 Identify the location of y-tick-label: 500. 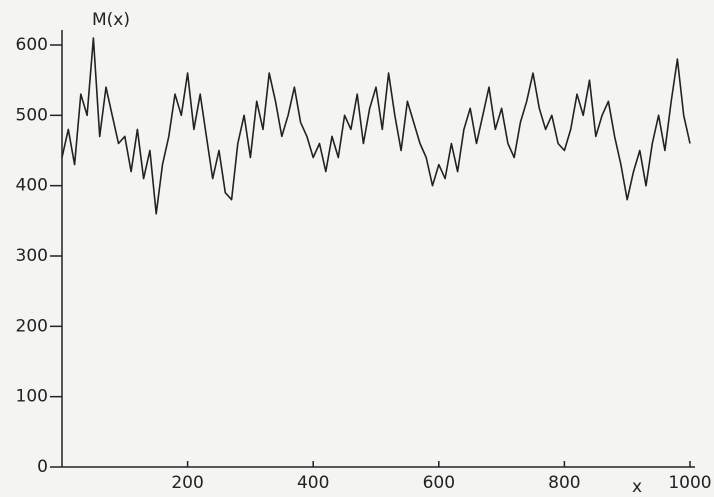
(32, 115).